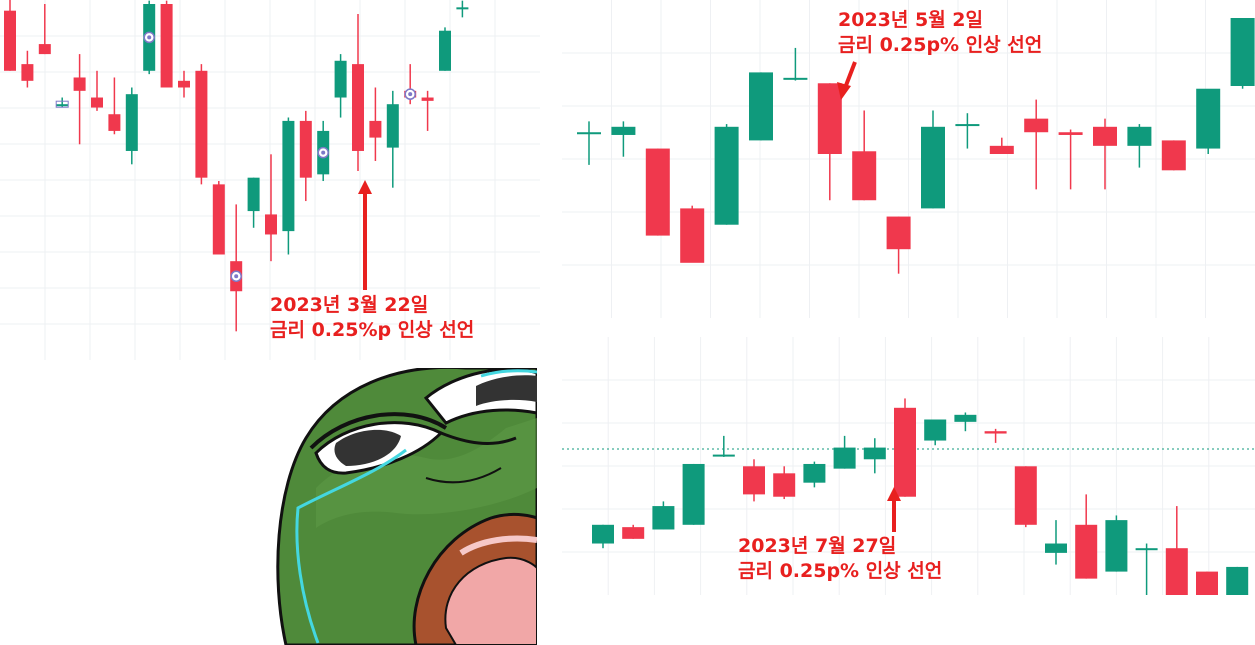 The image size is (1255, 645). Describe the element at coordinates (850, 75) in the screenshot. I see `annotation-arrow-shaft` at that location.